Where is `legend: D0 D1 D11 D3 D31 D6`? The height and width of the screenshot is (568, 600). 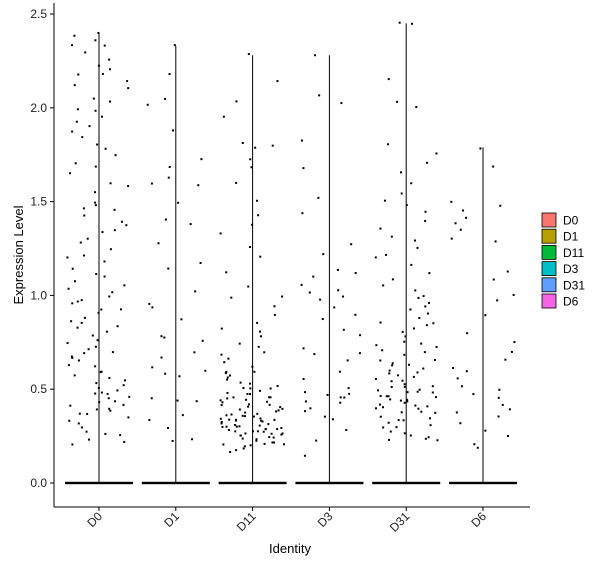 legend: D0 D1 D11 D3 D31 D6 is located at coordinates (563, 260).